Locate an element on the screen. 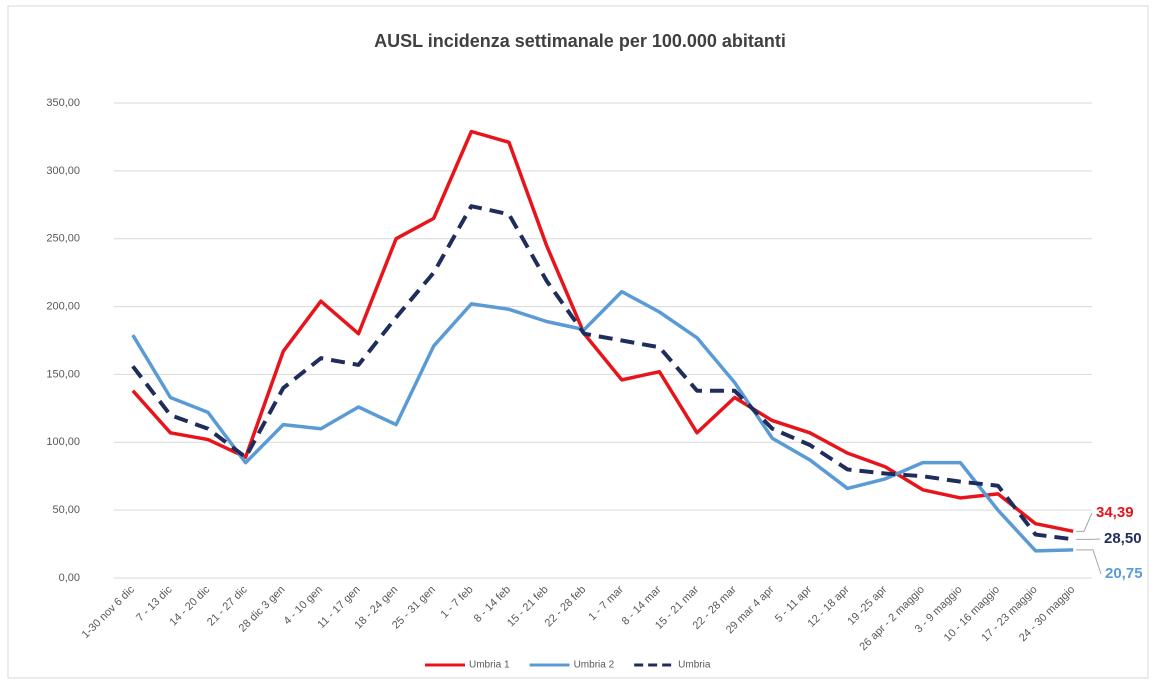 The height and width of the screenshot is (684, 1155). x-tick-label: 26 apr - 2 maggio is located at coordinates (891, 618).